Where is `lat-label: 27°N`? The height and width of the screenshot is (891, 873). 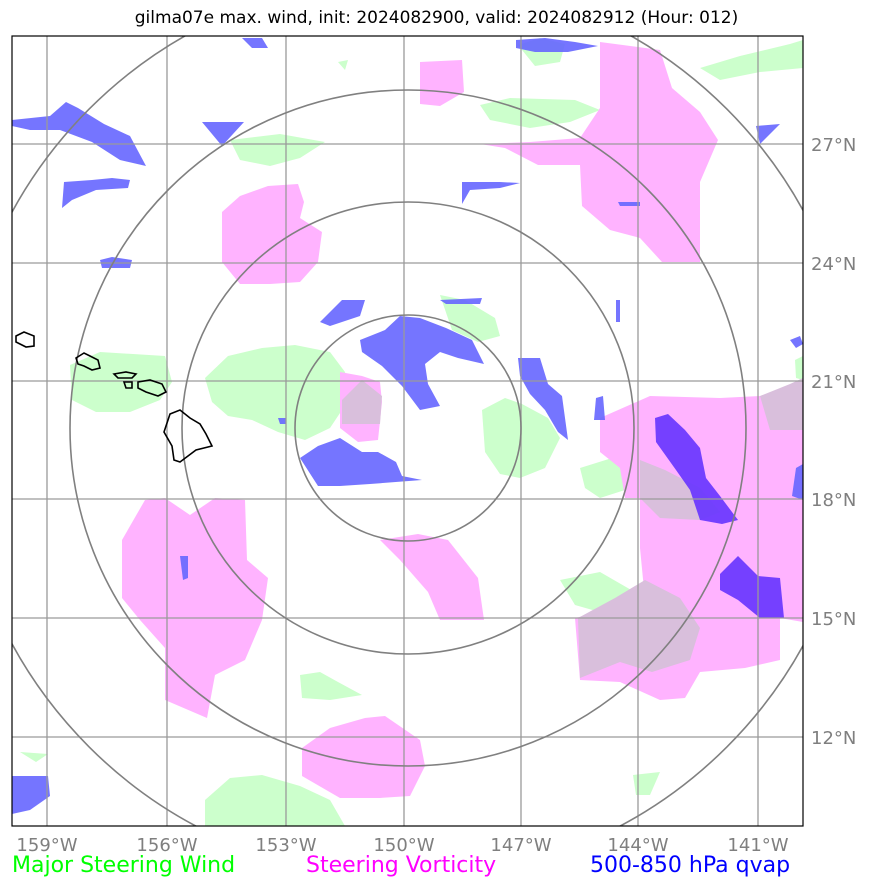
lat-label: 27°N is located at coordinates (833, 145).